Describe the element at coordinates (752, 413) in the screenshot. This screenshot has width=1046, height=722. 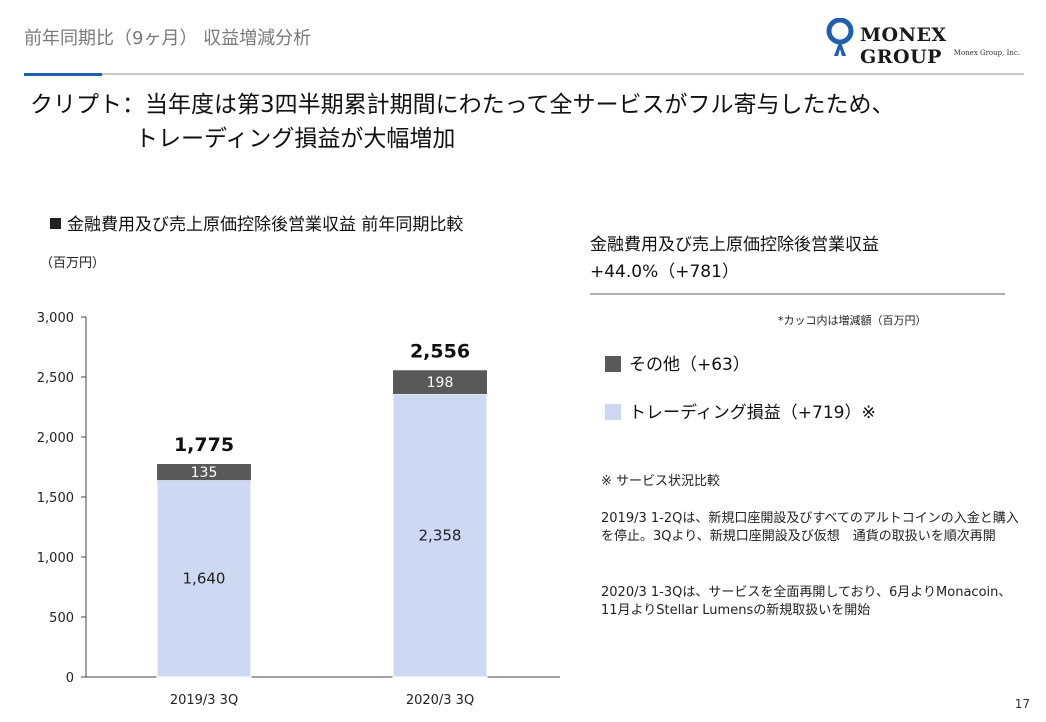
I see `legend-label-trading: トレーディング損益（+719）※` at that location.